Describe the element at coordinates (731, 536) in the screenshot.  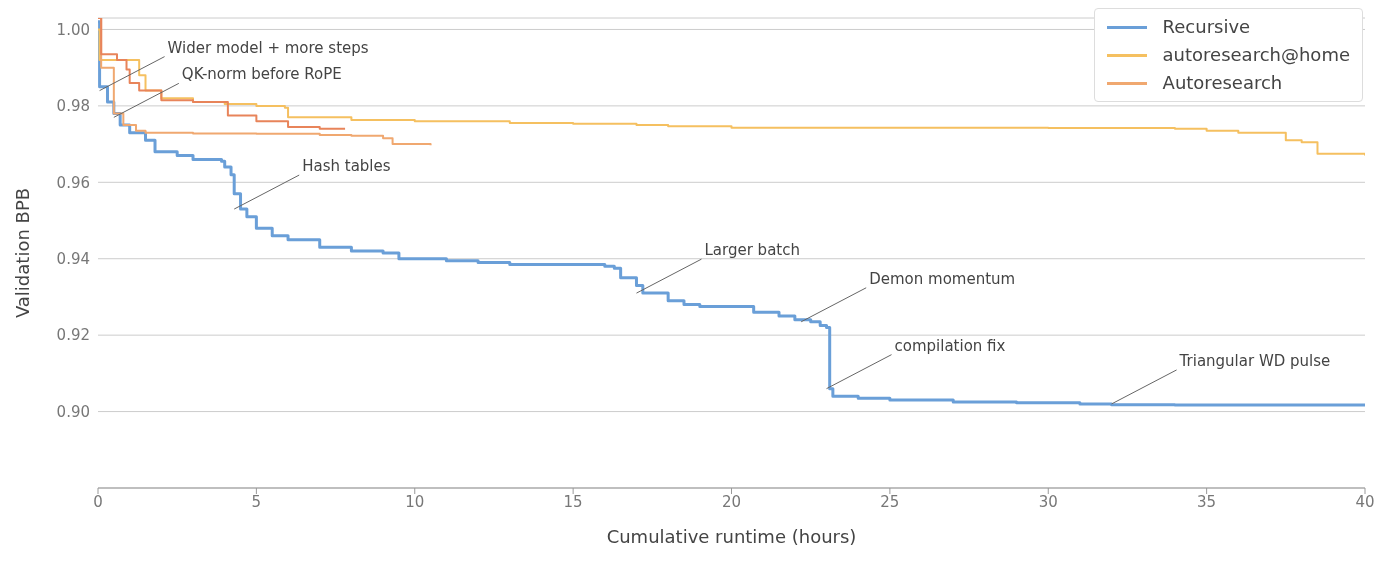
I see `x-axis-title: Cumulative runtime (hours)` at that location.